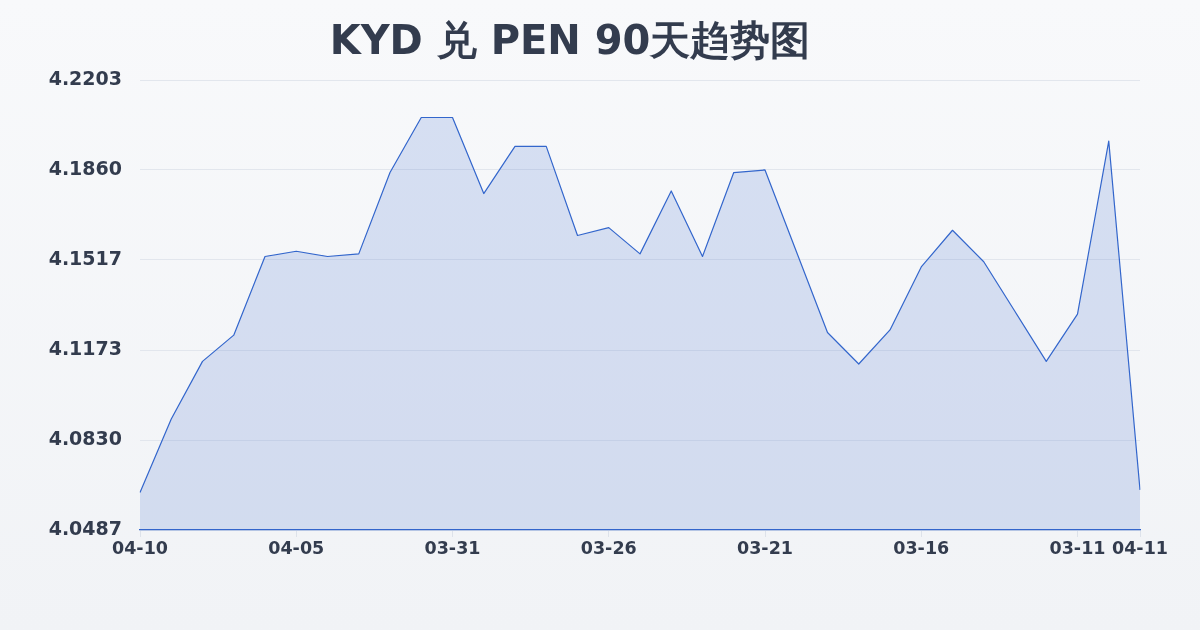  What do you see at coordinates (452, 548) in the screenshot?
I see `x-tick-label: 03-31` at bounding box center [452, 548].